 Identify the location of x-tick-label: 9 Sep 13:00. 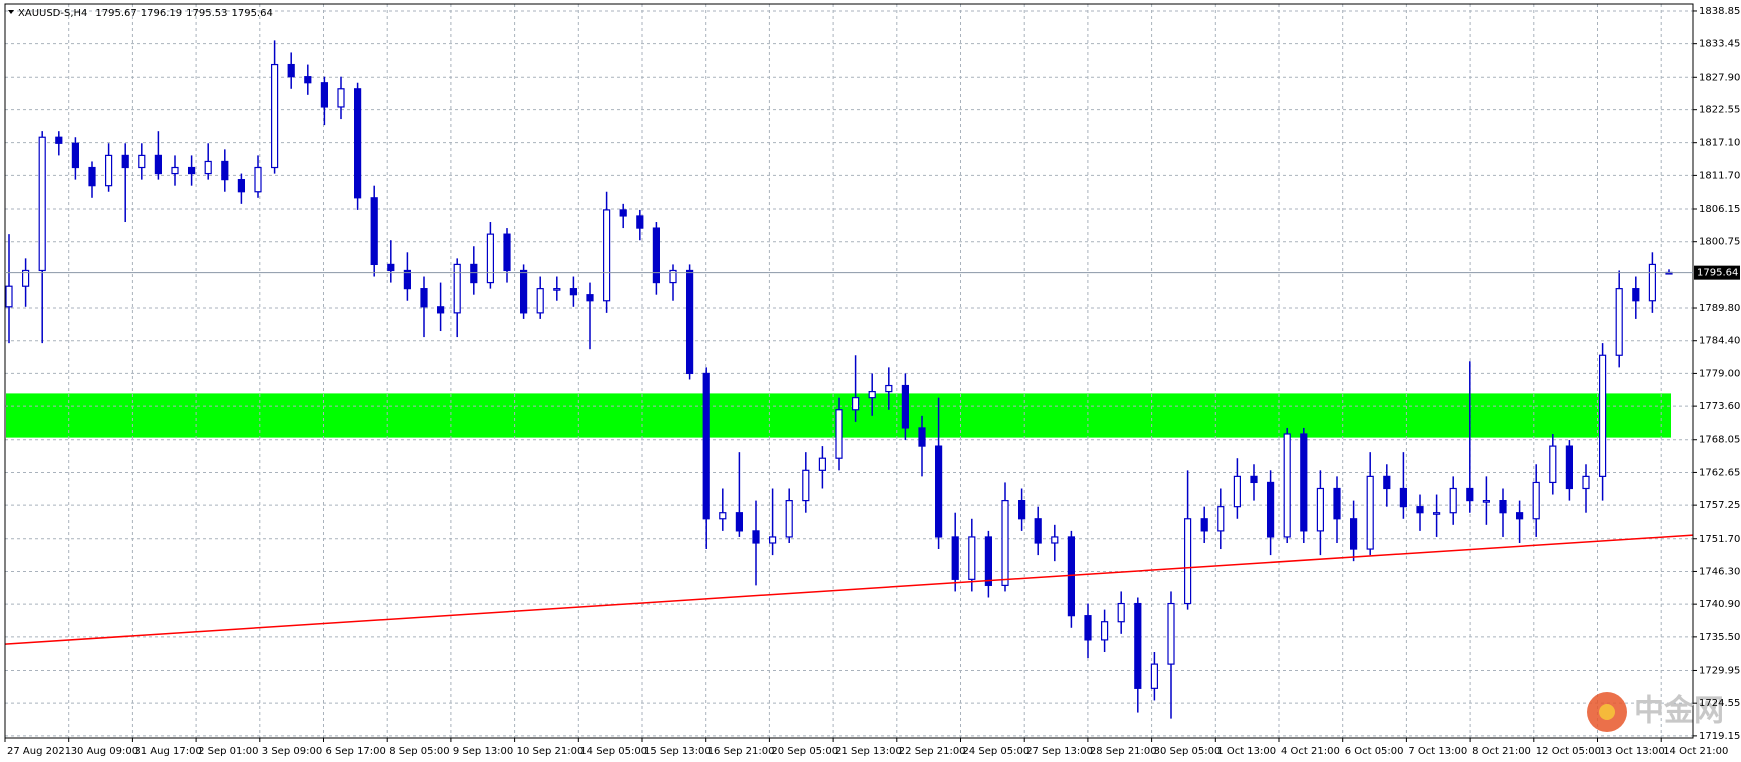
(483, 751).